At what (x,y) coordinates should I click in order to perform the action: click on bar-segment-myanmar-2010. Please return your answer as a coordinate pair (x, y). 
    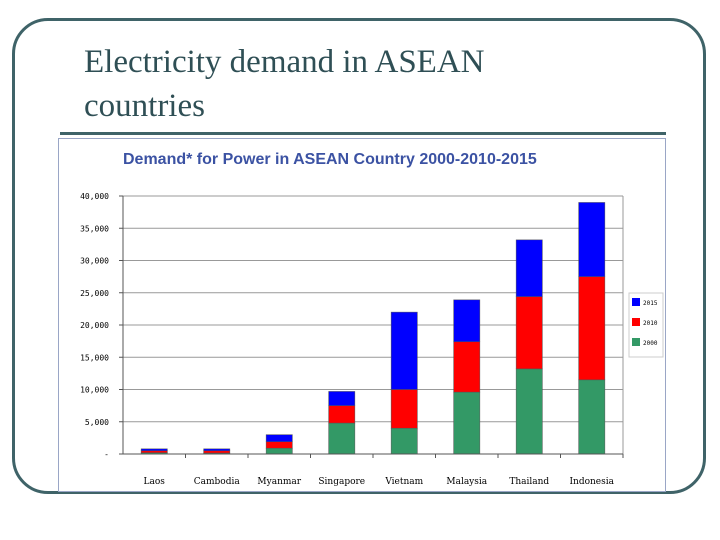
    Looking at the image, I should click on (279, 445).